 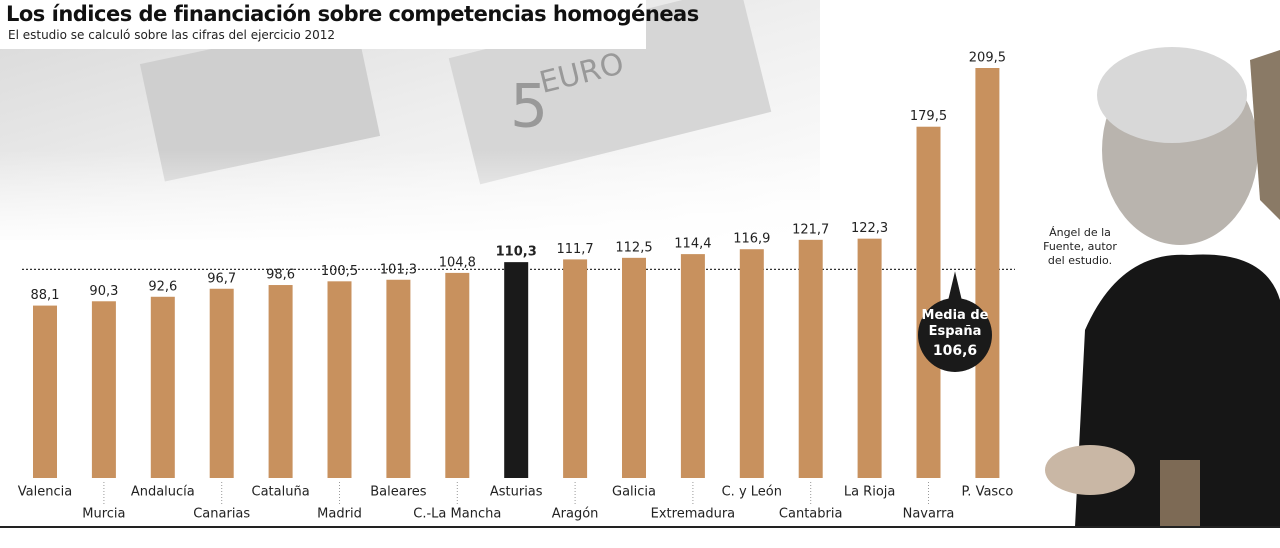 What do you see at coordinates (457, 514) in the screenshot?
I see `x-tick-label: C.-La Mancha` at bounding box center [457, 514].